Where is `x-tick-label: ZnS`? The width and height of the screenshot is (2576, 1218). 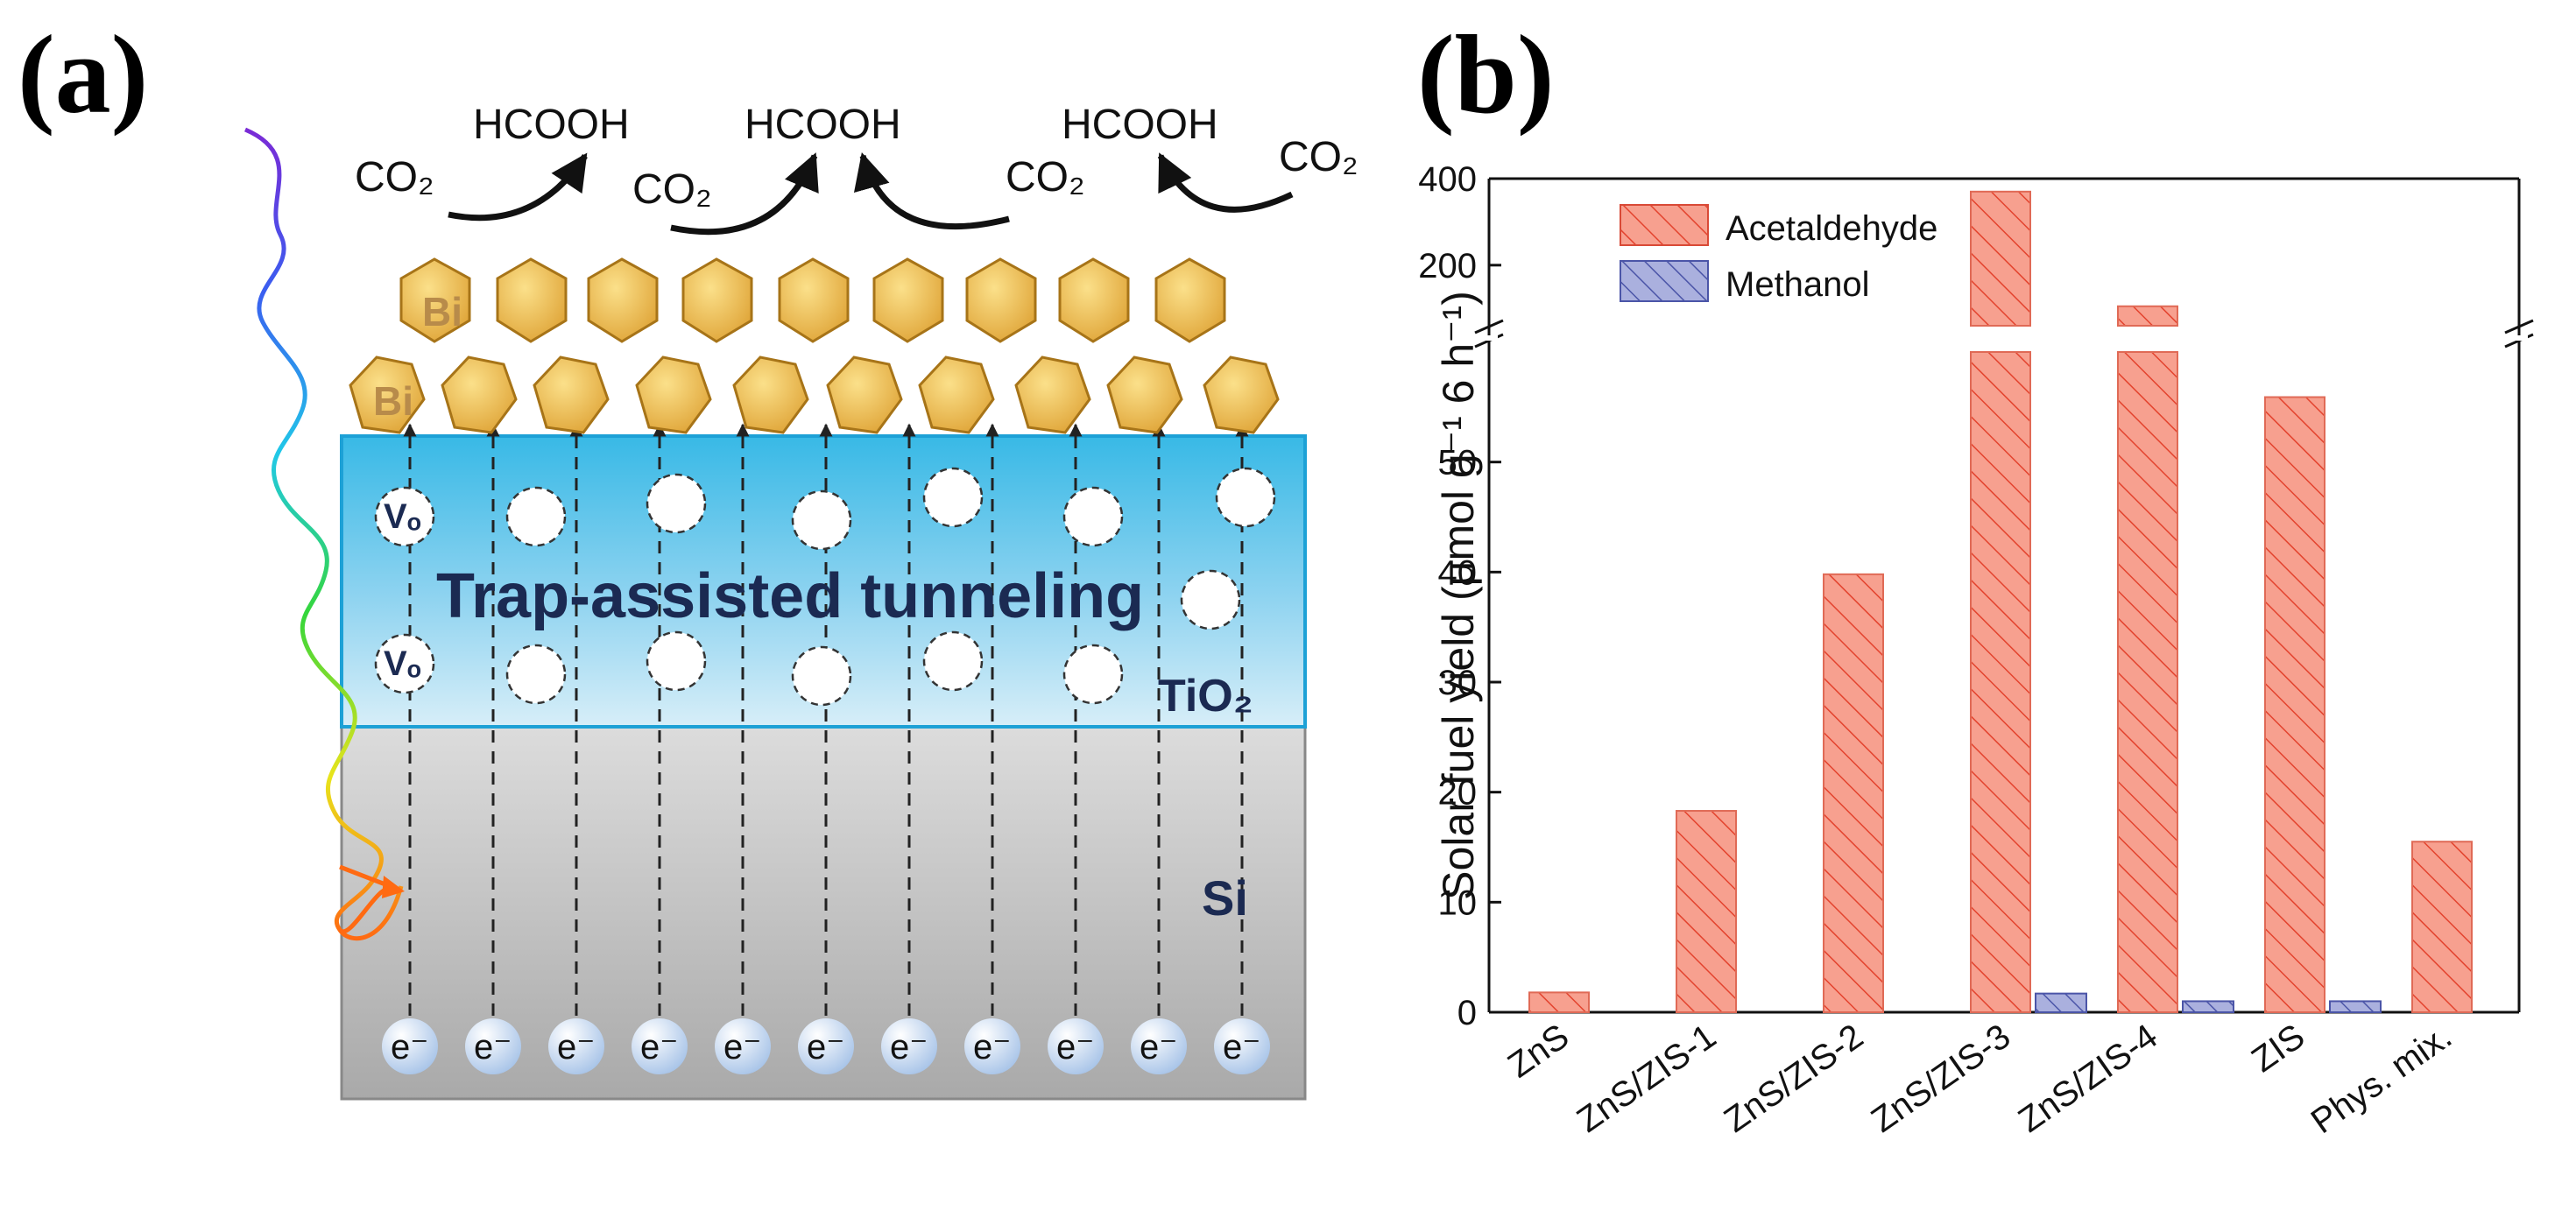
x-tick-label: ZnS is located at coordinates (1538, 1051).